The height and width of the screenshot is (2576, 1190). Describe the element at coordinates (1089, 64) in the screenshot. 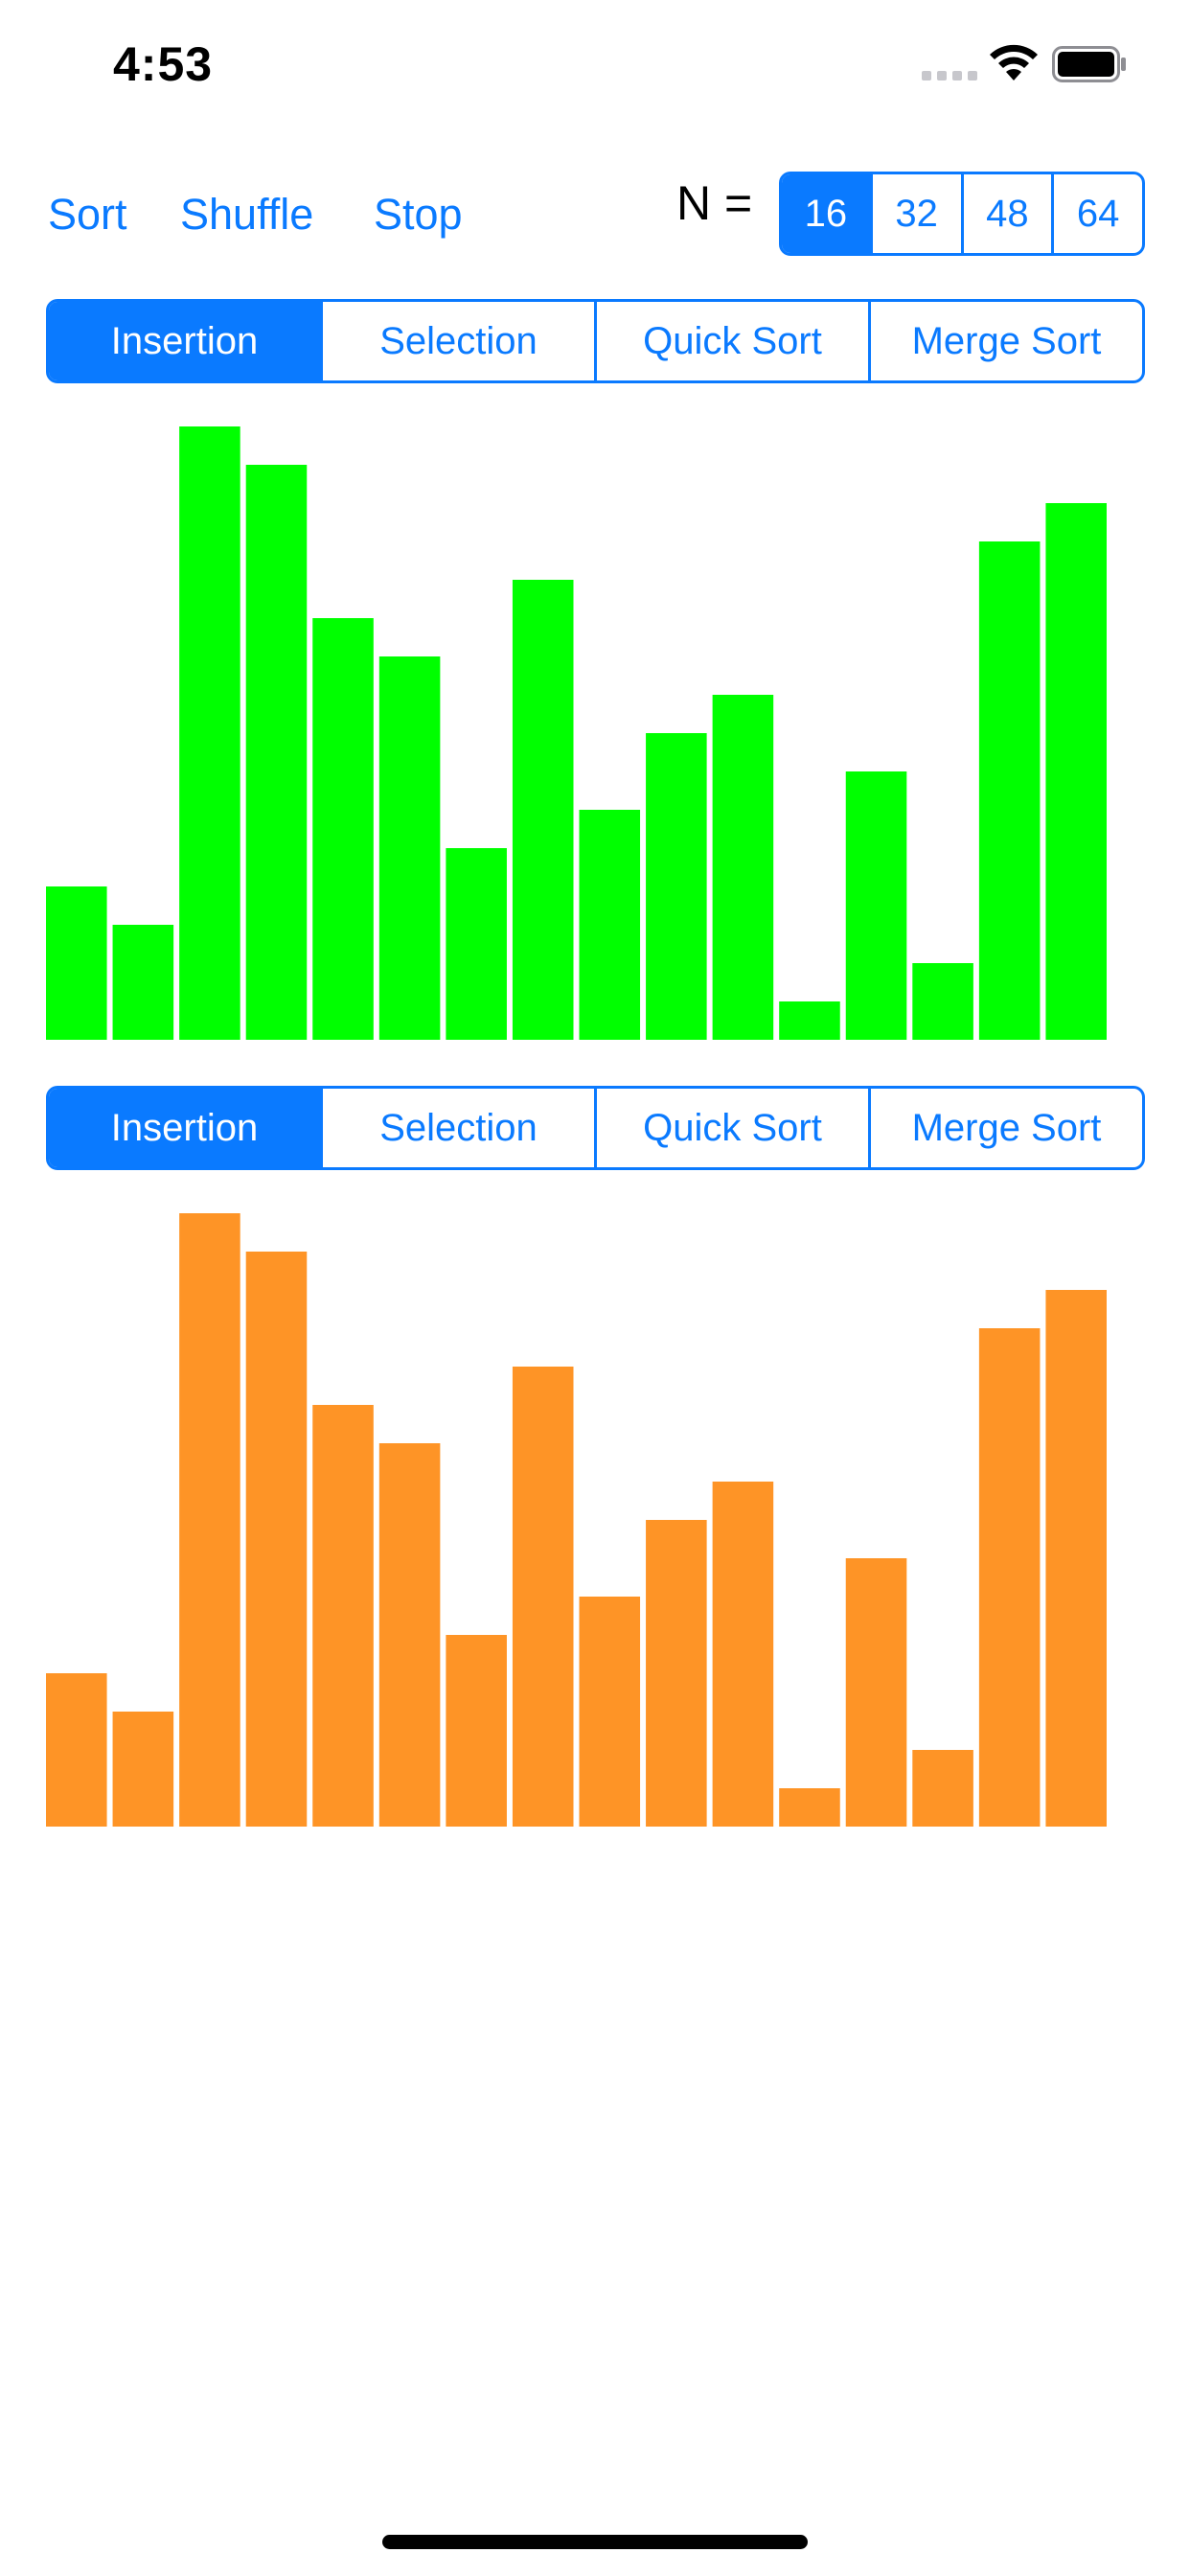

I see `battery-icon` at that location.